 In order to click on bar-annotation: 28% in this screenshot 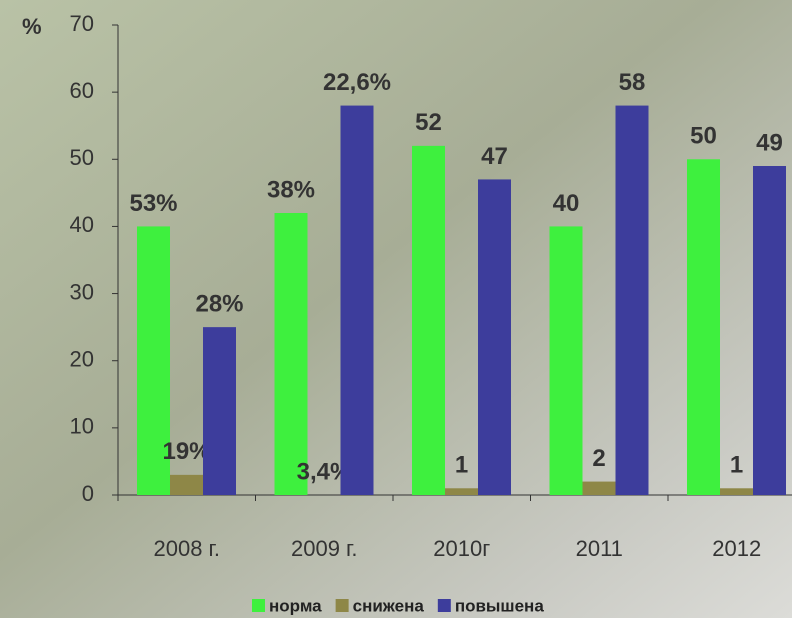, I will do `click(219, 303)`.